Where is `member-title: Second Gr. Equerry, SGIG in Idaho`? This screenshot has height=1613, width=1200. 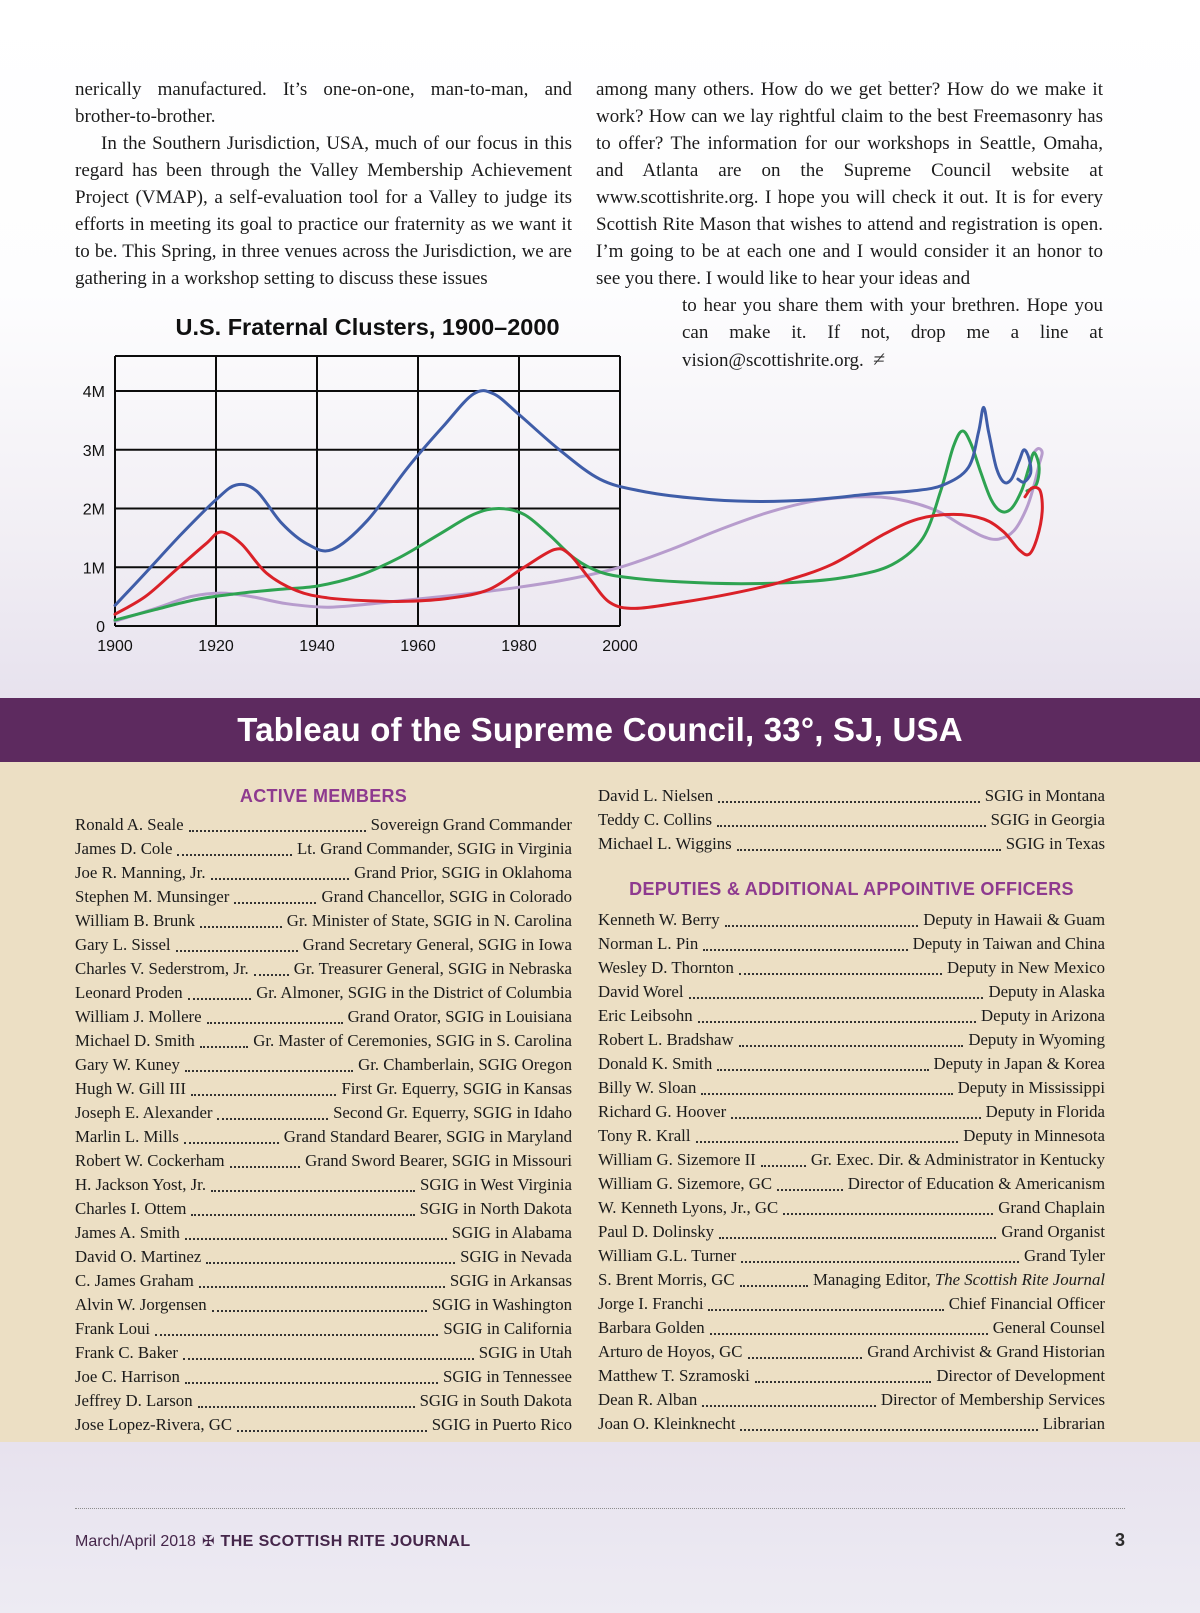 member-title: Second Gr. Equerry, SGIG in Idaho is located at coordinates (452, 1112).